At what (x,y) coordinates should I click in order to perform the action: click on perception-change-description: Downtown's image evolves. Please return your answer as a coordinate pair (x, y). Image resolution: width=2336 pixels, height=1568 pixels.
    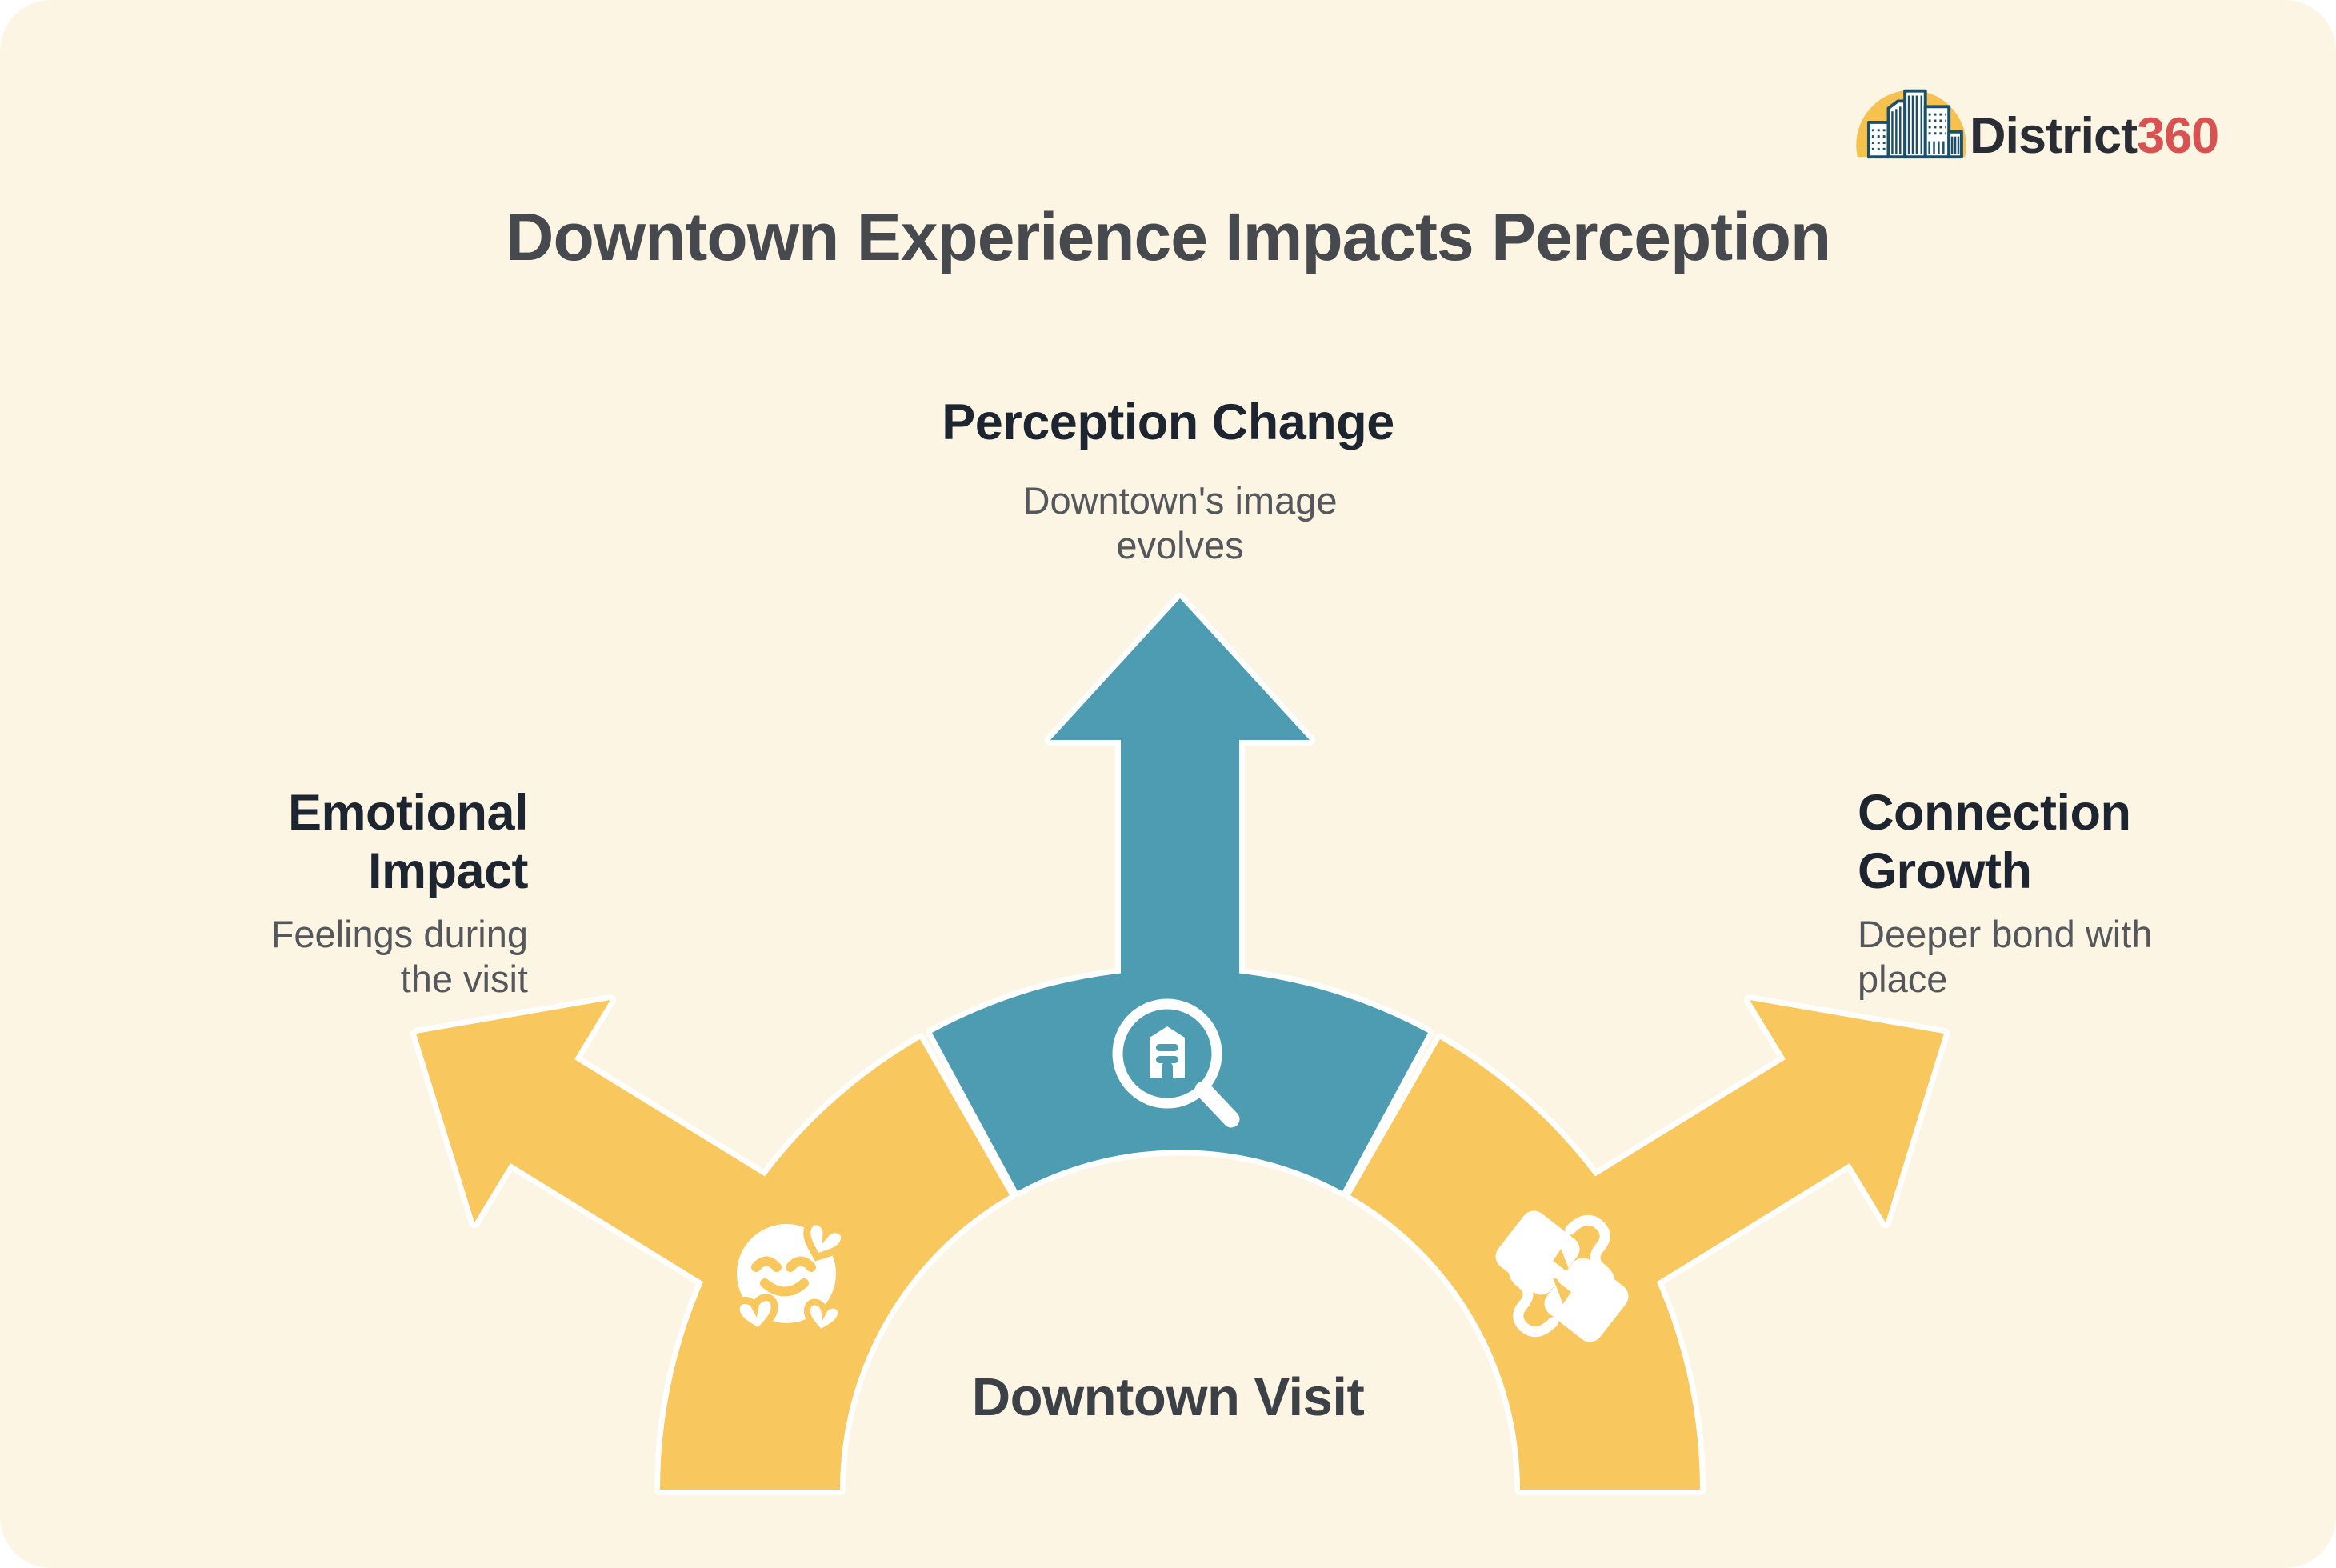
    Looking at the image, I should click on (1180, 523).